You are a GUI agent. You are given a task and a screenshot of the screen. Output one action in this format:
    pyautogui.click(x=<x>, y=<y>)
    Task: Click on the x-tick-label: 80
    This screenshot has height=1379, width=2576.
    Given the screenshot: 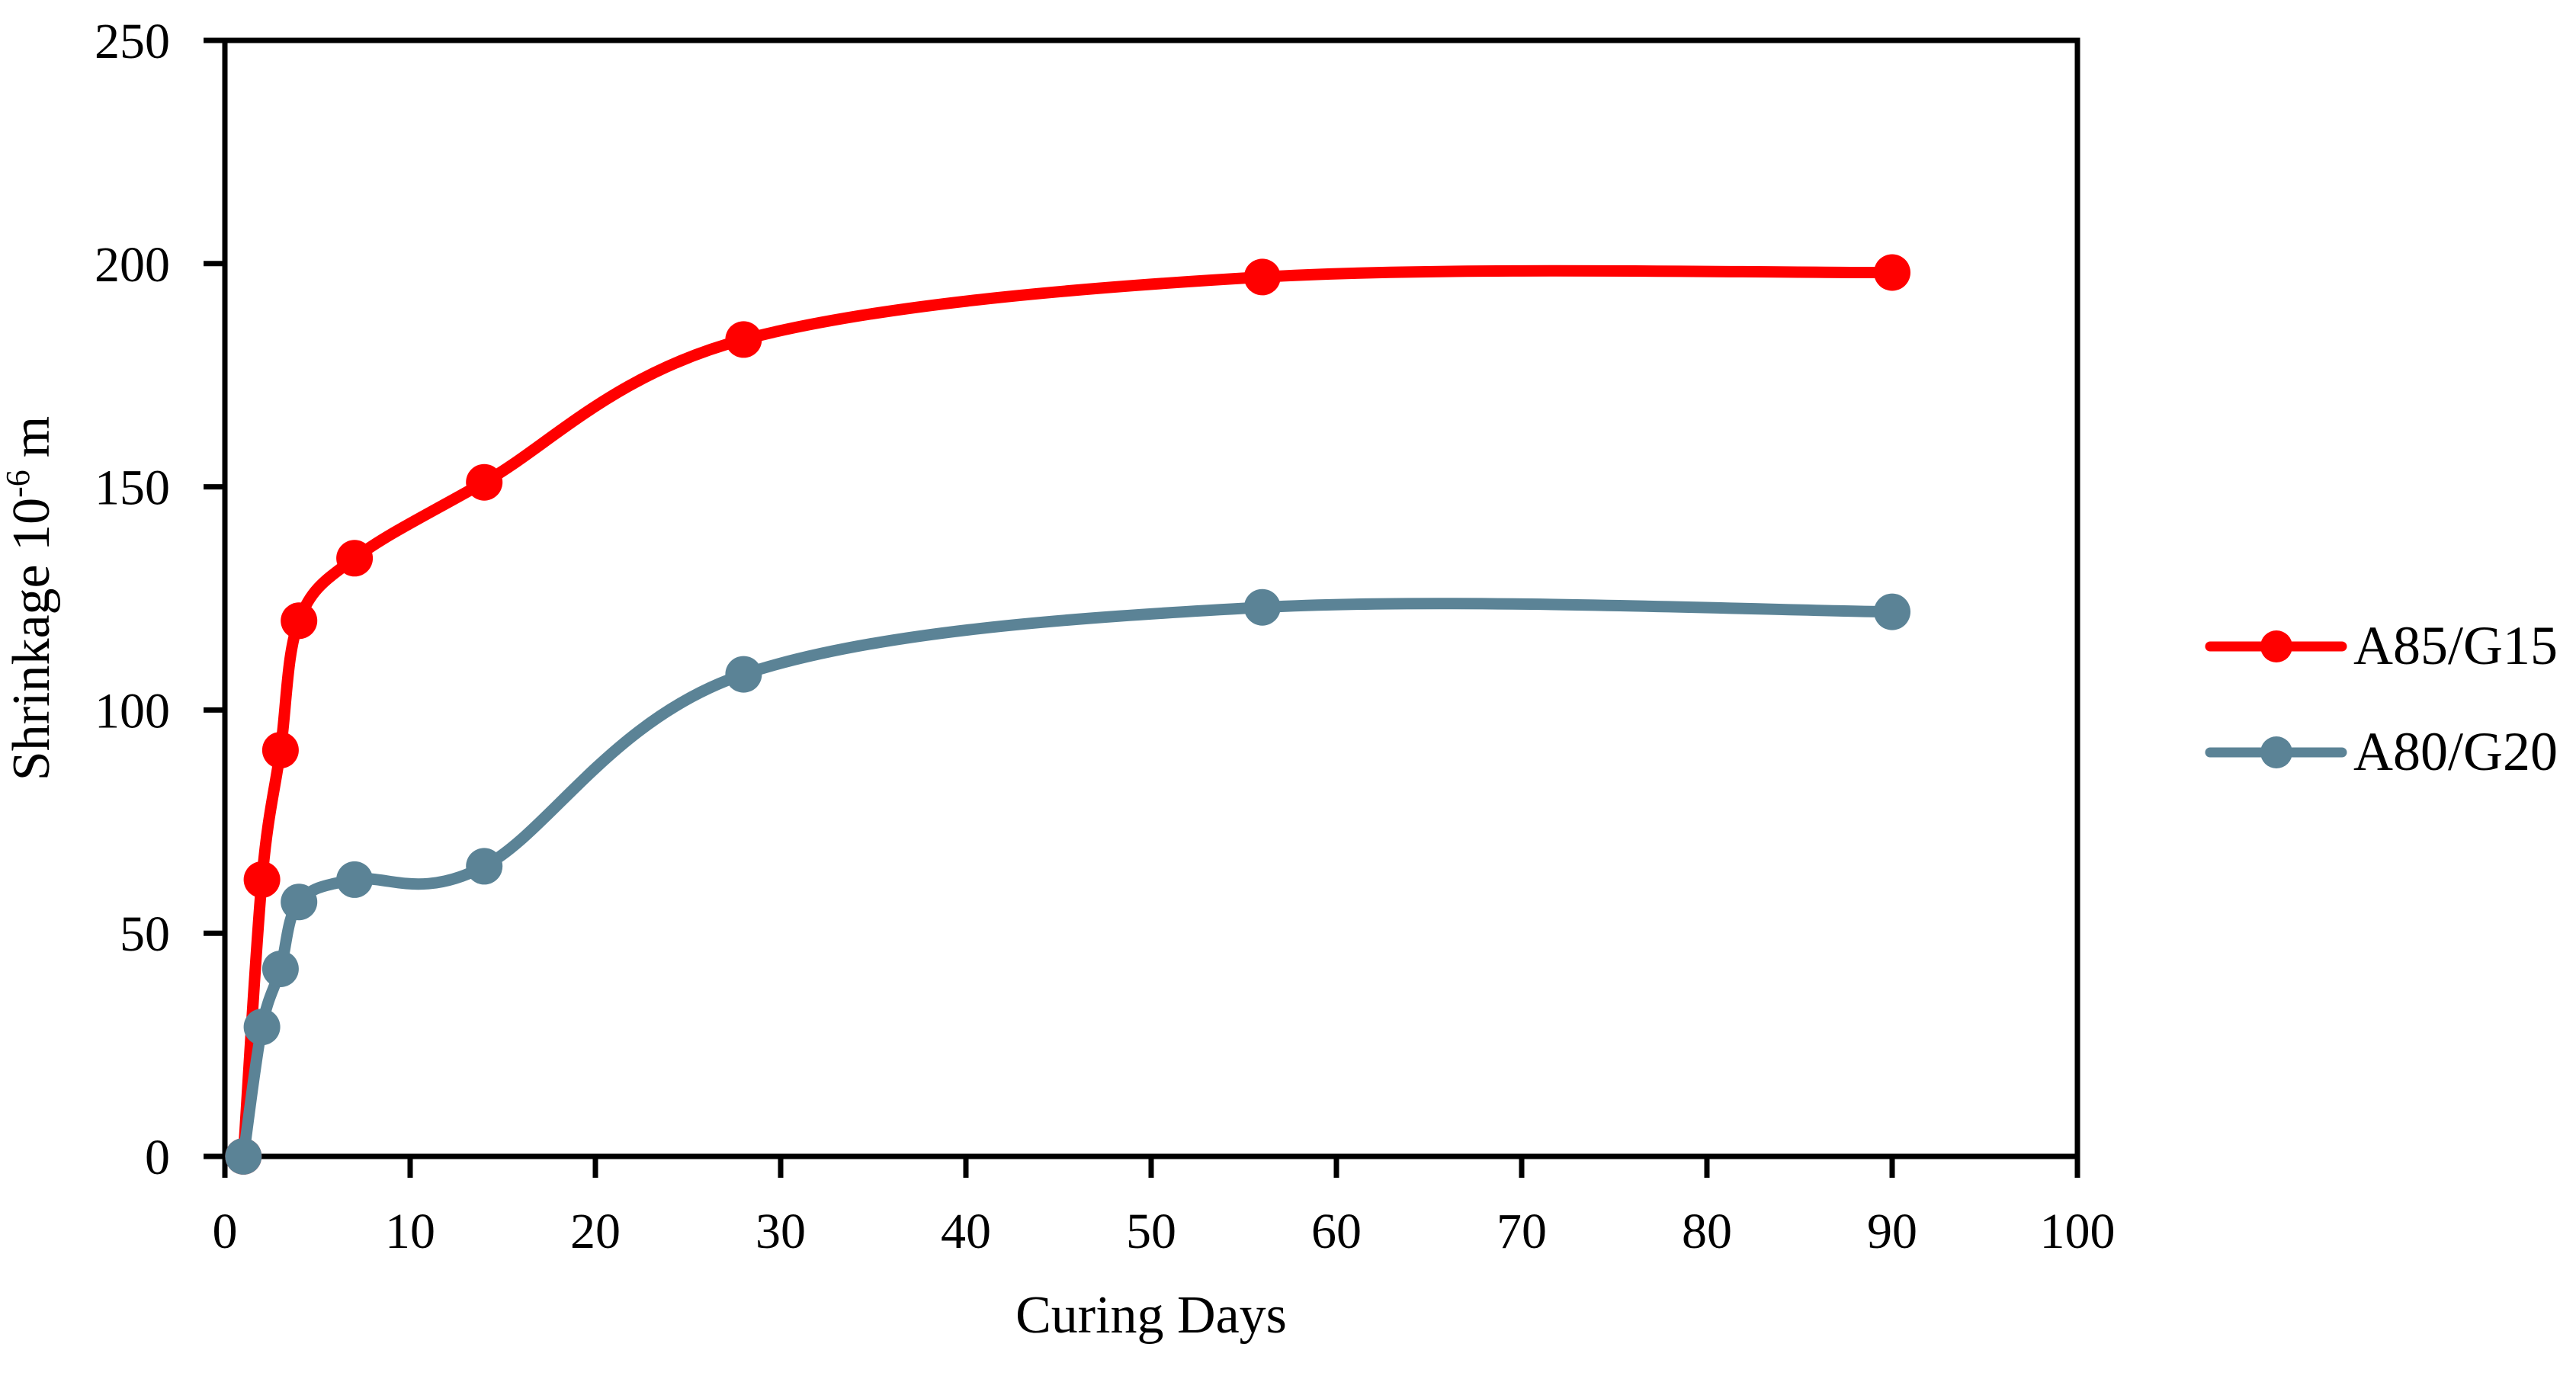 What is the action you would take?
    pyautogui.click(x=1707, y=1231)
    